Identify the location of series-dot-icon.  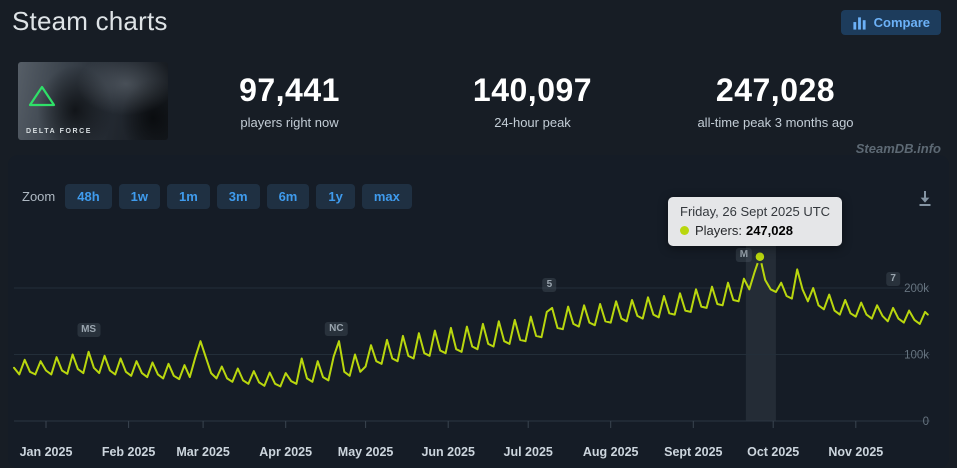
(684, 230).